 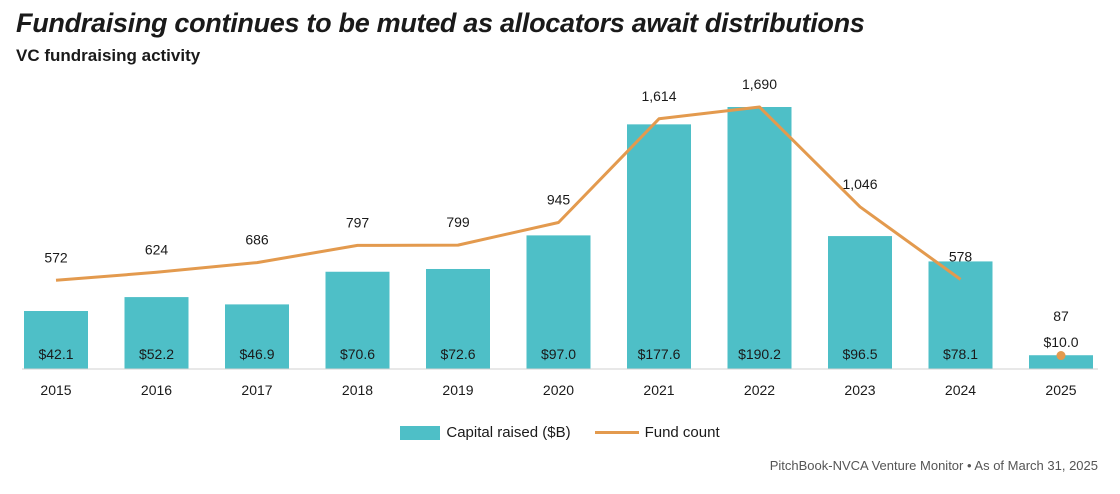 What do you see at coordinates (55, 390) in the screenshot?
I see `x-tick-2015: 2015` at bounding box center [55, 390].